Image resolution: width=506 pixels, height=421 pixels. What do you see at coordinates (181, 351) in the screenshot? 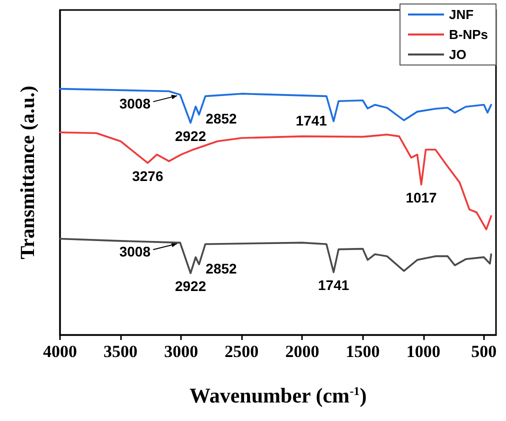
I see `x-tick-label: 3000` at bounding box center [181, 351].